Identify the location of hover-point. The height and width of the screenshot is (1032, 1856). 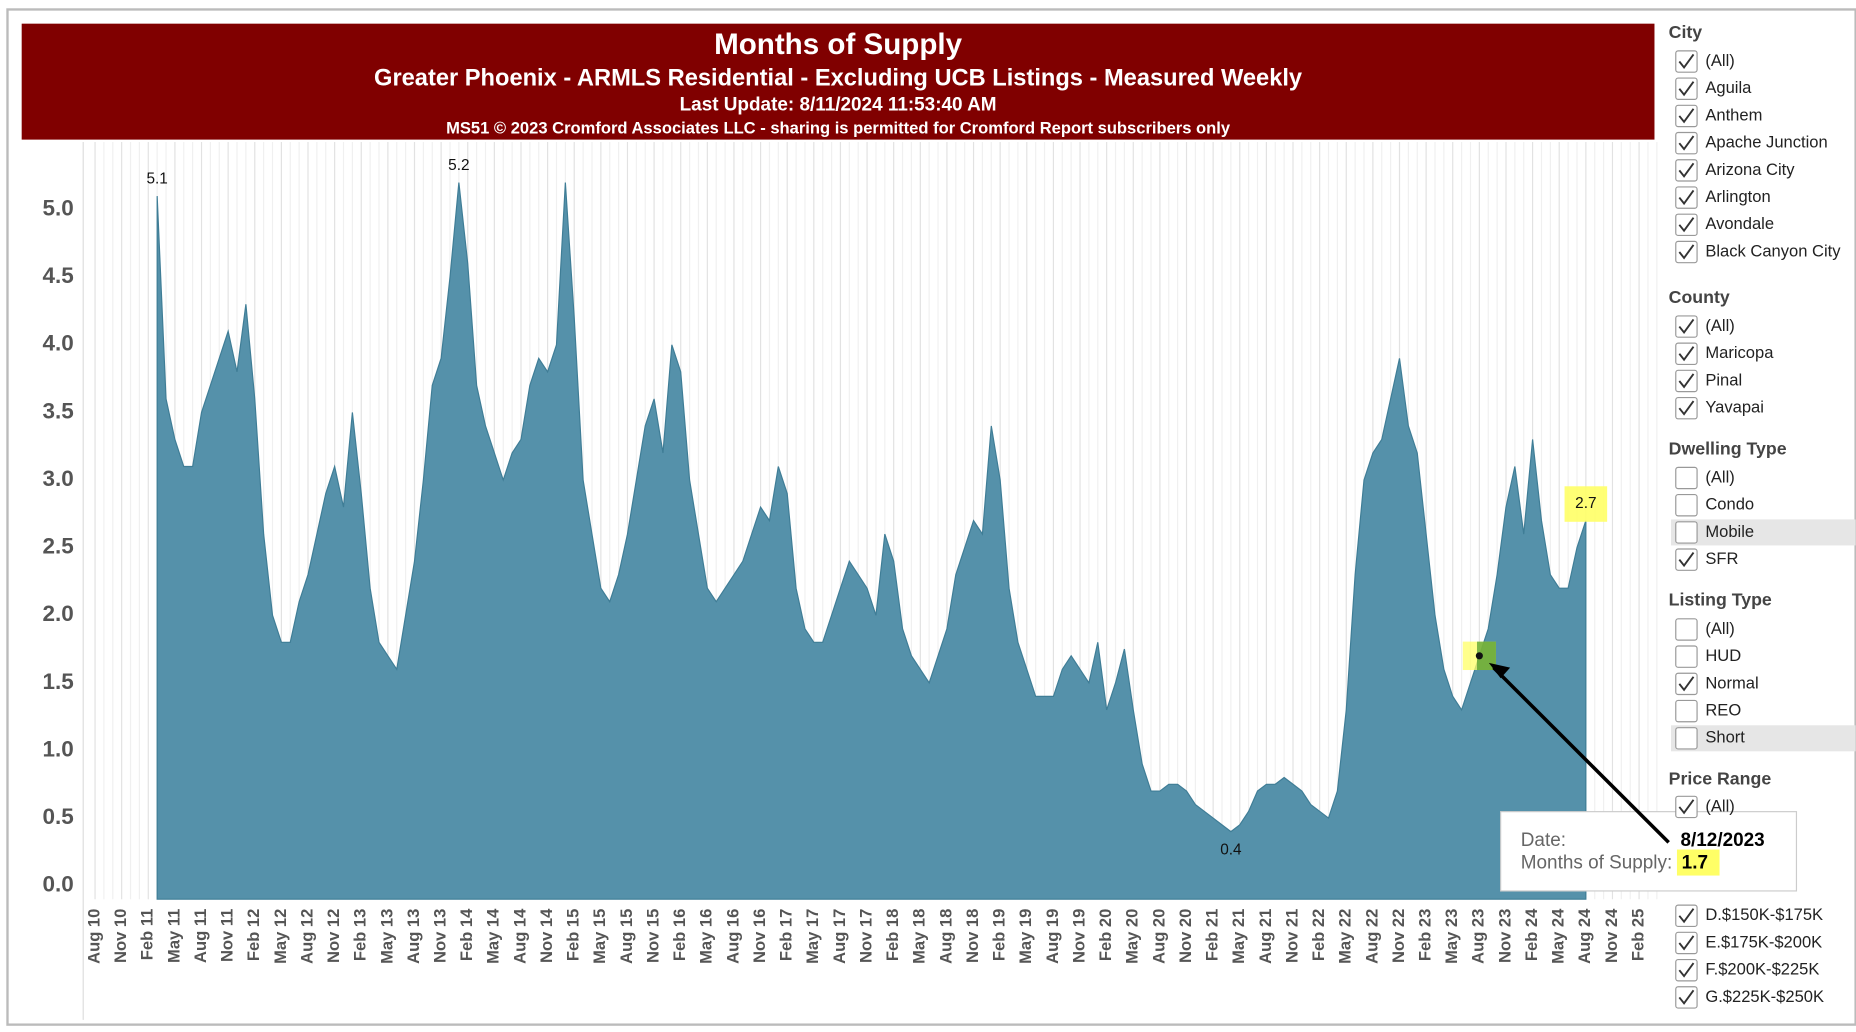
(1479, 656).